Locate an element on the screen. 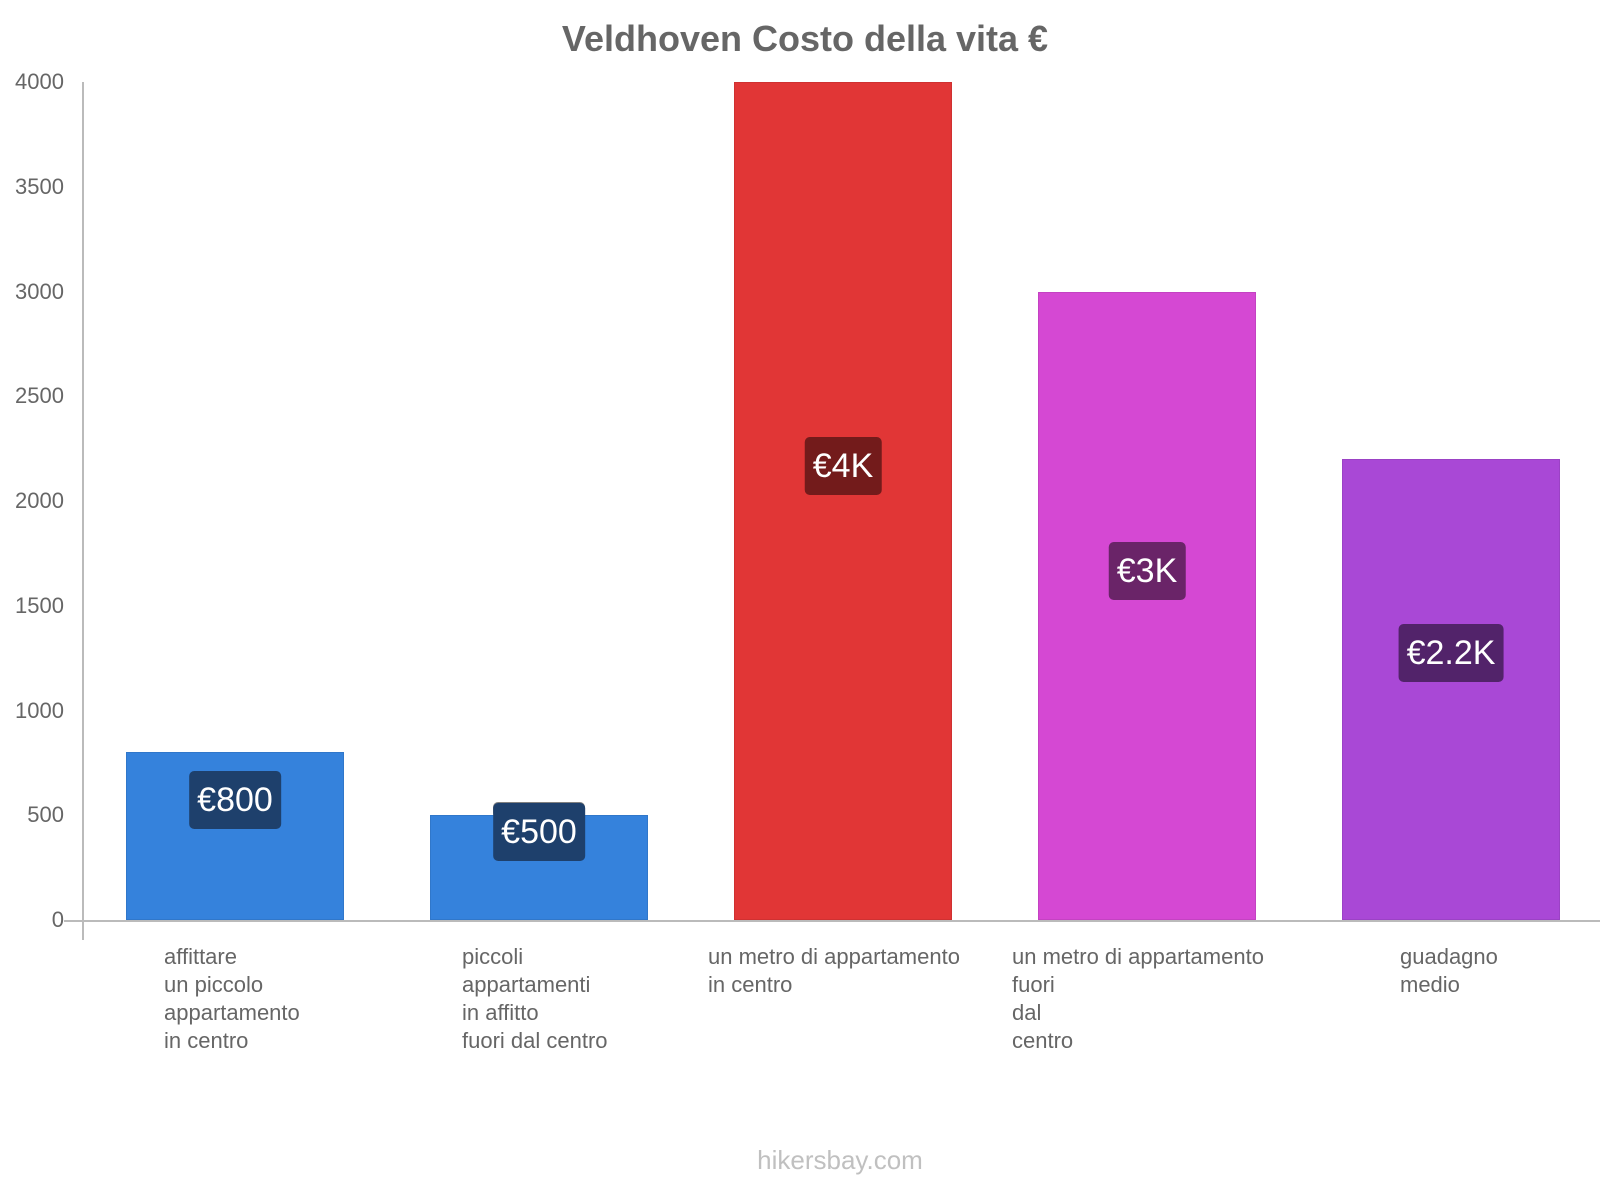 The width and height of the screenshot is (1600, 1200). value-label: €2.2K is located at coordinates (1451, 653).